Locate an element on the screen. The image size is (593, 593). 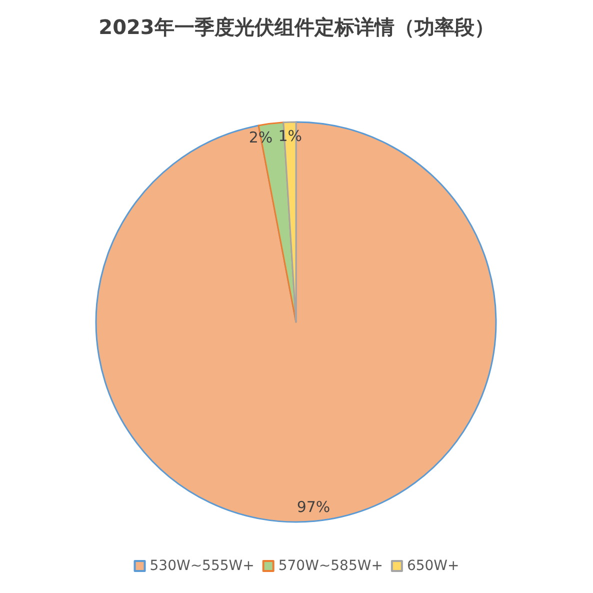
data-label: 97% is located at coordinates (313, 507).